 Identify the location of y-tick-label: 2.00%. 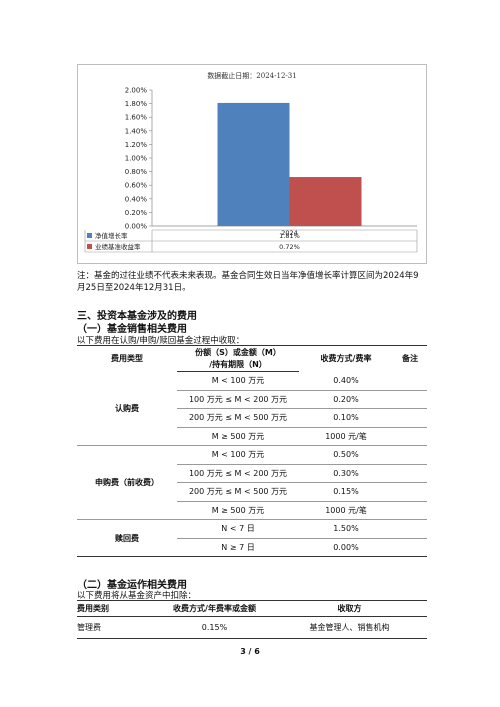
(136, 91).